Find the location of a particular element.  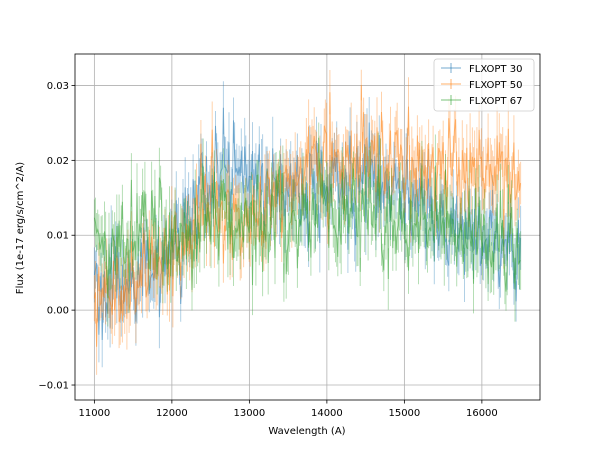

x-tick-label: 16000 is located at coordinates (482, 413).